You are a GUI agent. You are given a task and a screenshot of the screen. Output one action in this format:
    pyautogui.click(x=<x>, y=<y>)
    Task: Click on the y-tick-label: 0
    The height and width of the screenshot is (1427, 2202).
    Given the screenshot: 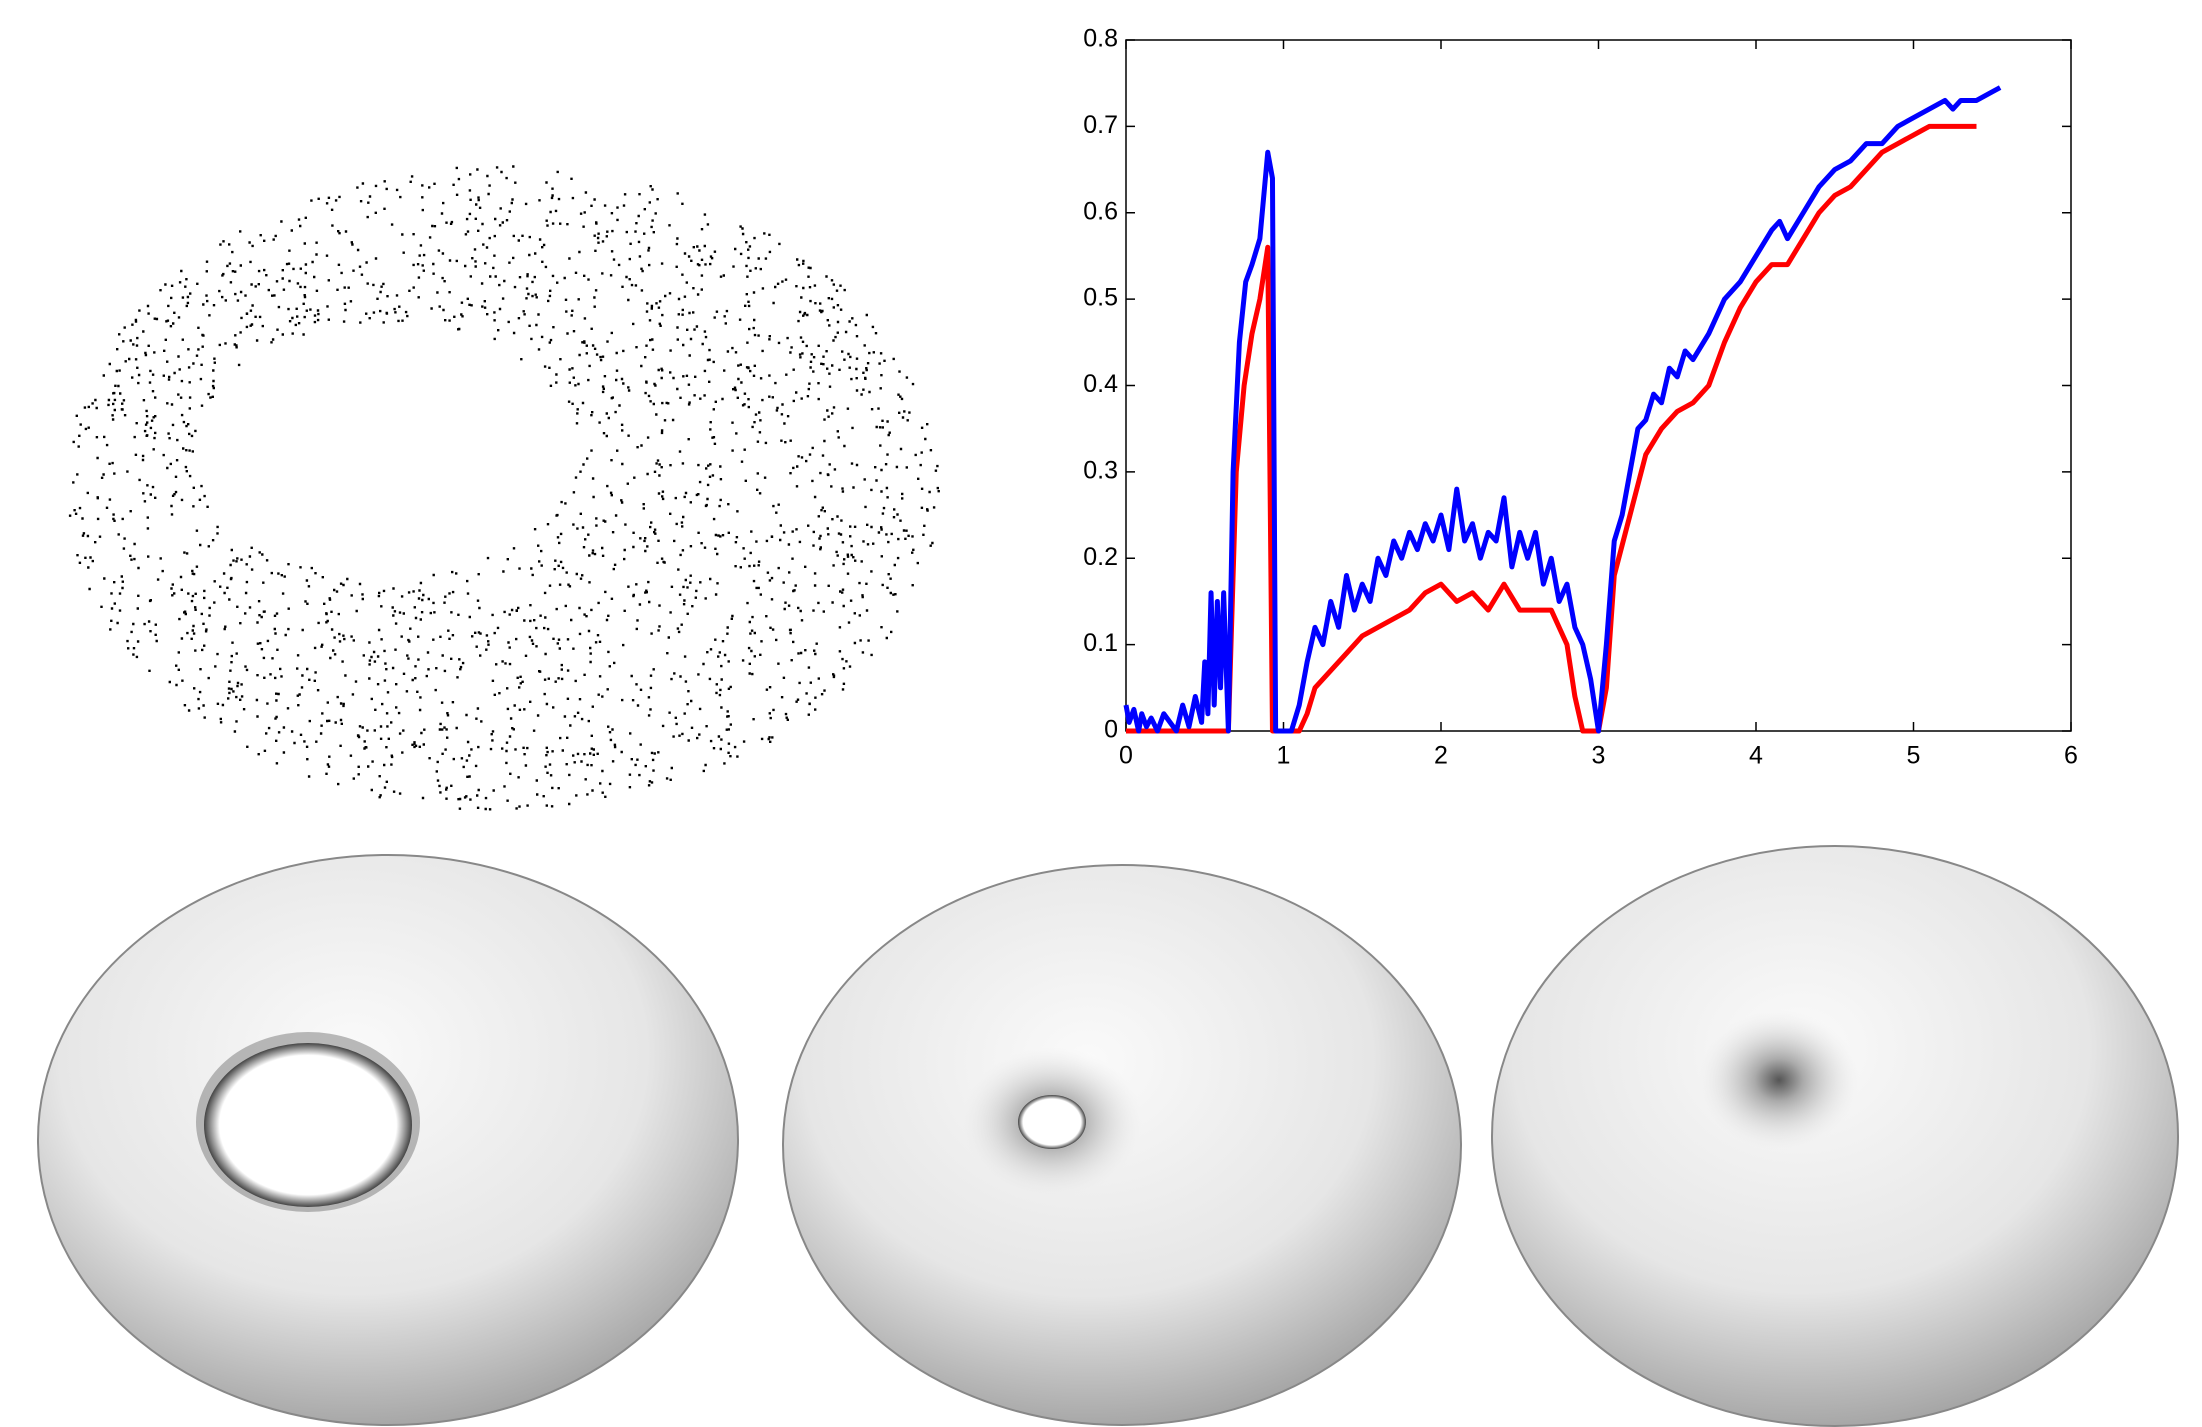 What is the action you would take?
    pyautogui.click(x=1111, y=730)
    